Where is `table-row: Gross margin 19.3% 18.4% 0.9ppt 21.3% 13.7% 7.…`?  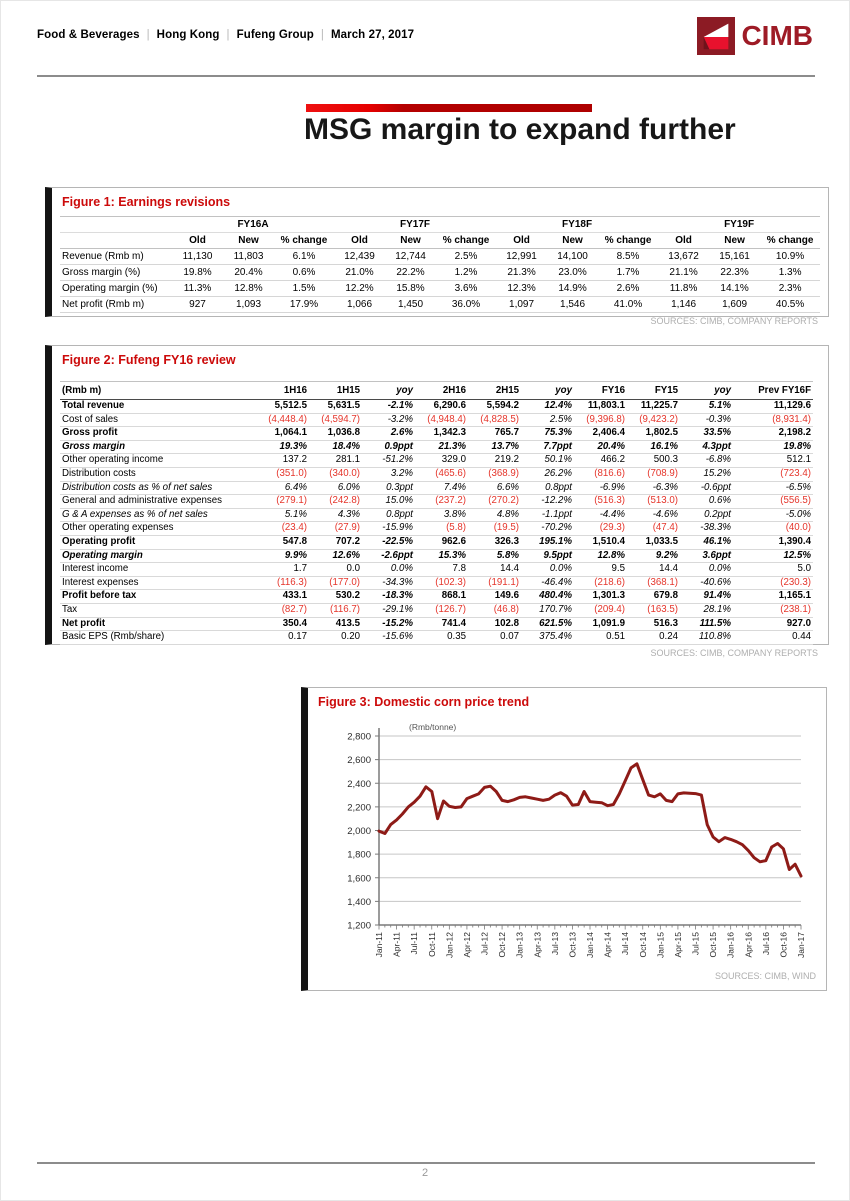
table-row: Gross margin 19.3% 18.4% 0.9ppt 21.3% 13.7% 7.… is located at coordinates (436, 447).